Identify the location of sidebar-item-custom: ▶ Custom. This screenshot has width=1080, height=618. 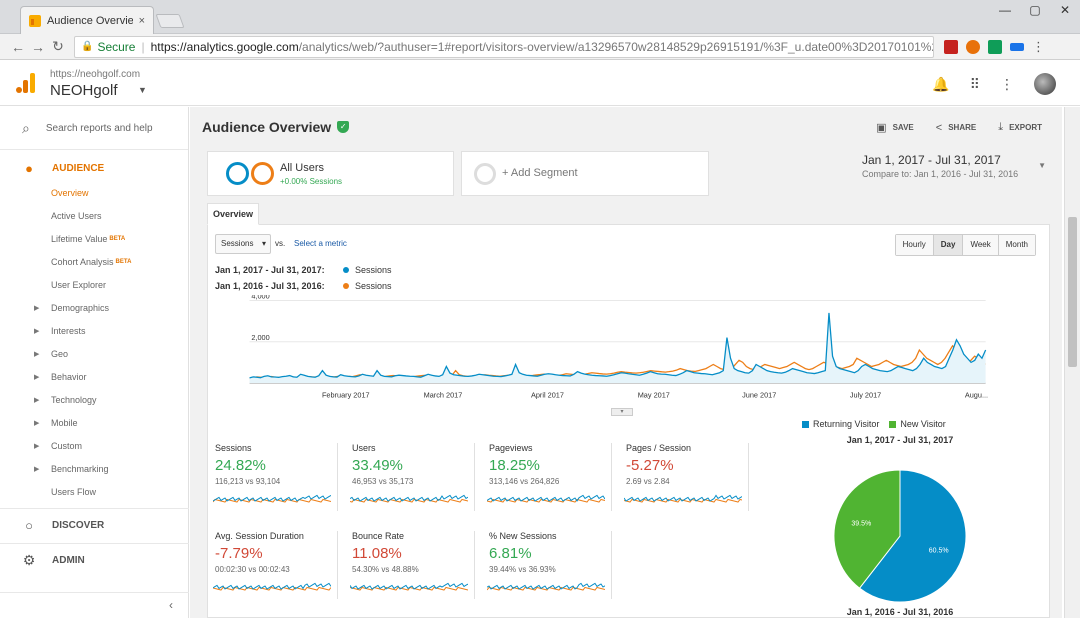
(94, 445).